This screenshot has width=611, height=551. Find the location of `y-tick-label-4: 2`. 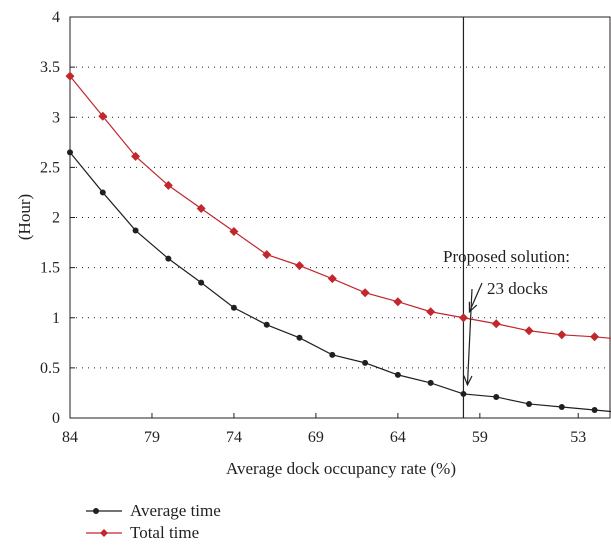

y-tick-label-4: 2 is located at coordinates (56, 218).